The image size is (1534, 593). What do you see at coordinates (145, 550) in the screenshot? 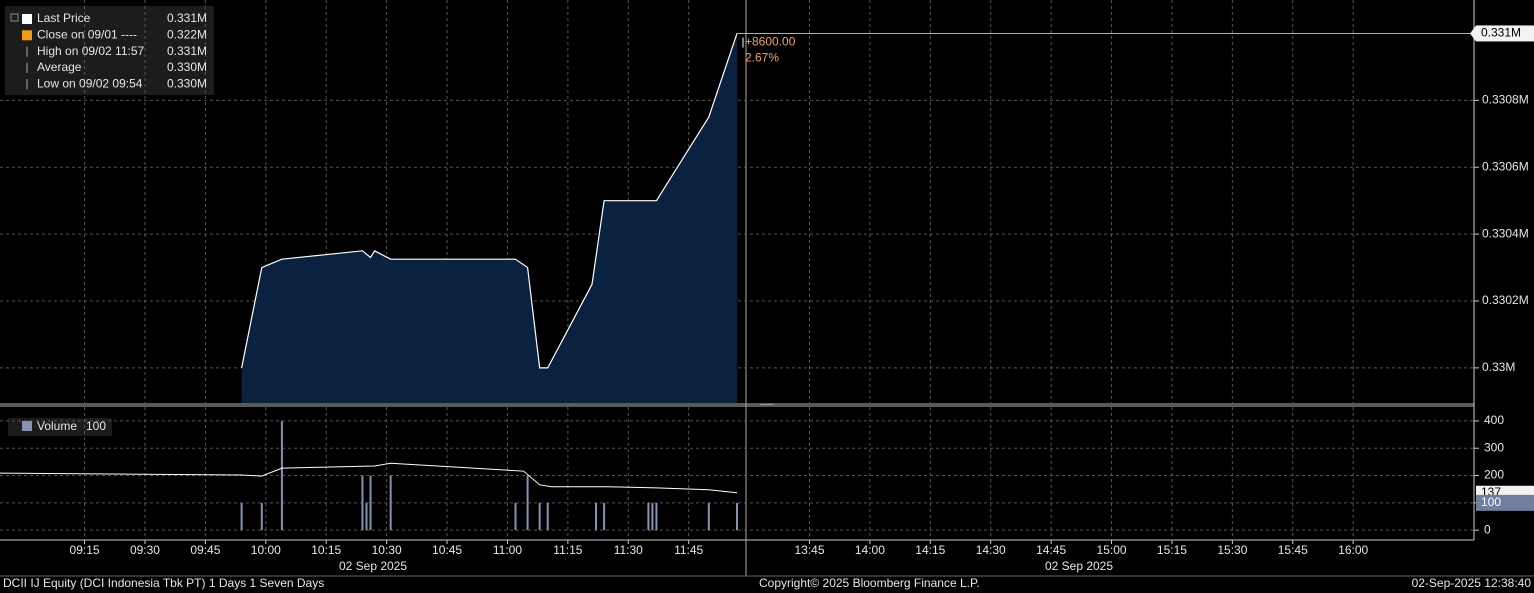
I see `x-tick-label: 09:30` at bounding box center [145, 550].